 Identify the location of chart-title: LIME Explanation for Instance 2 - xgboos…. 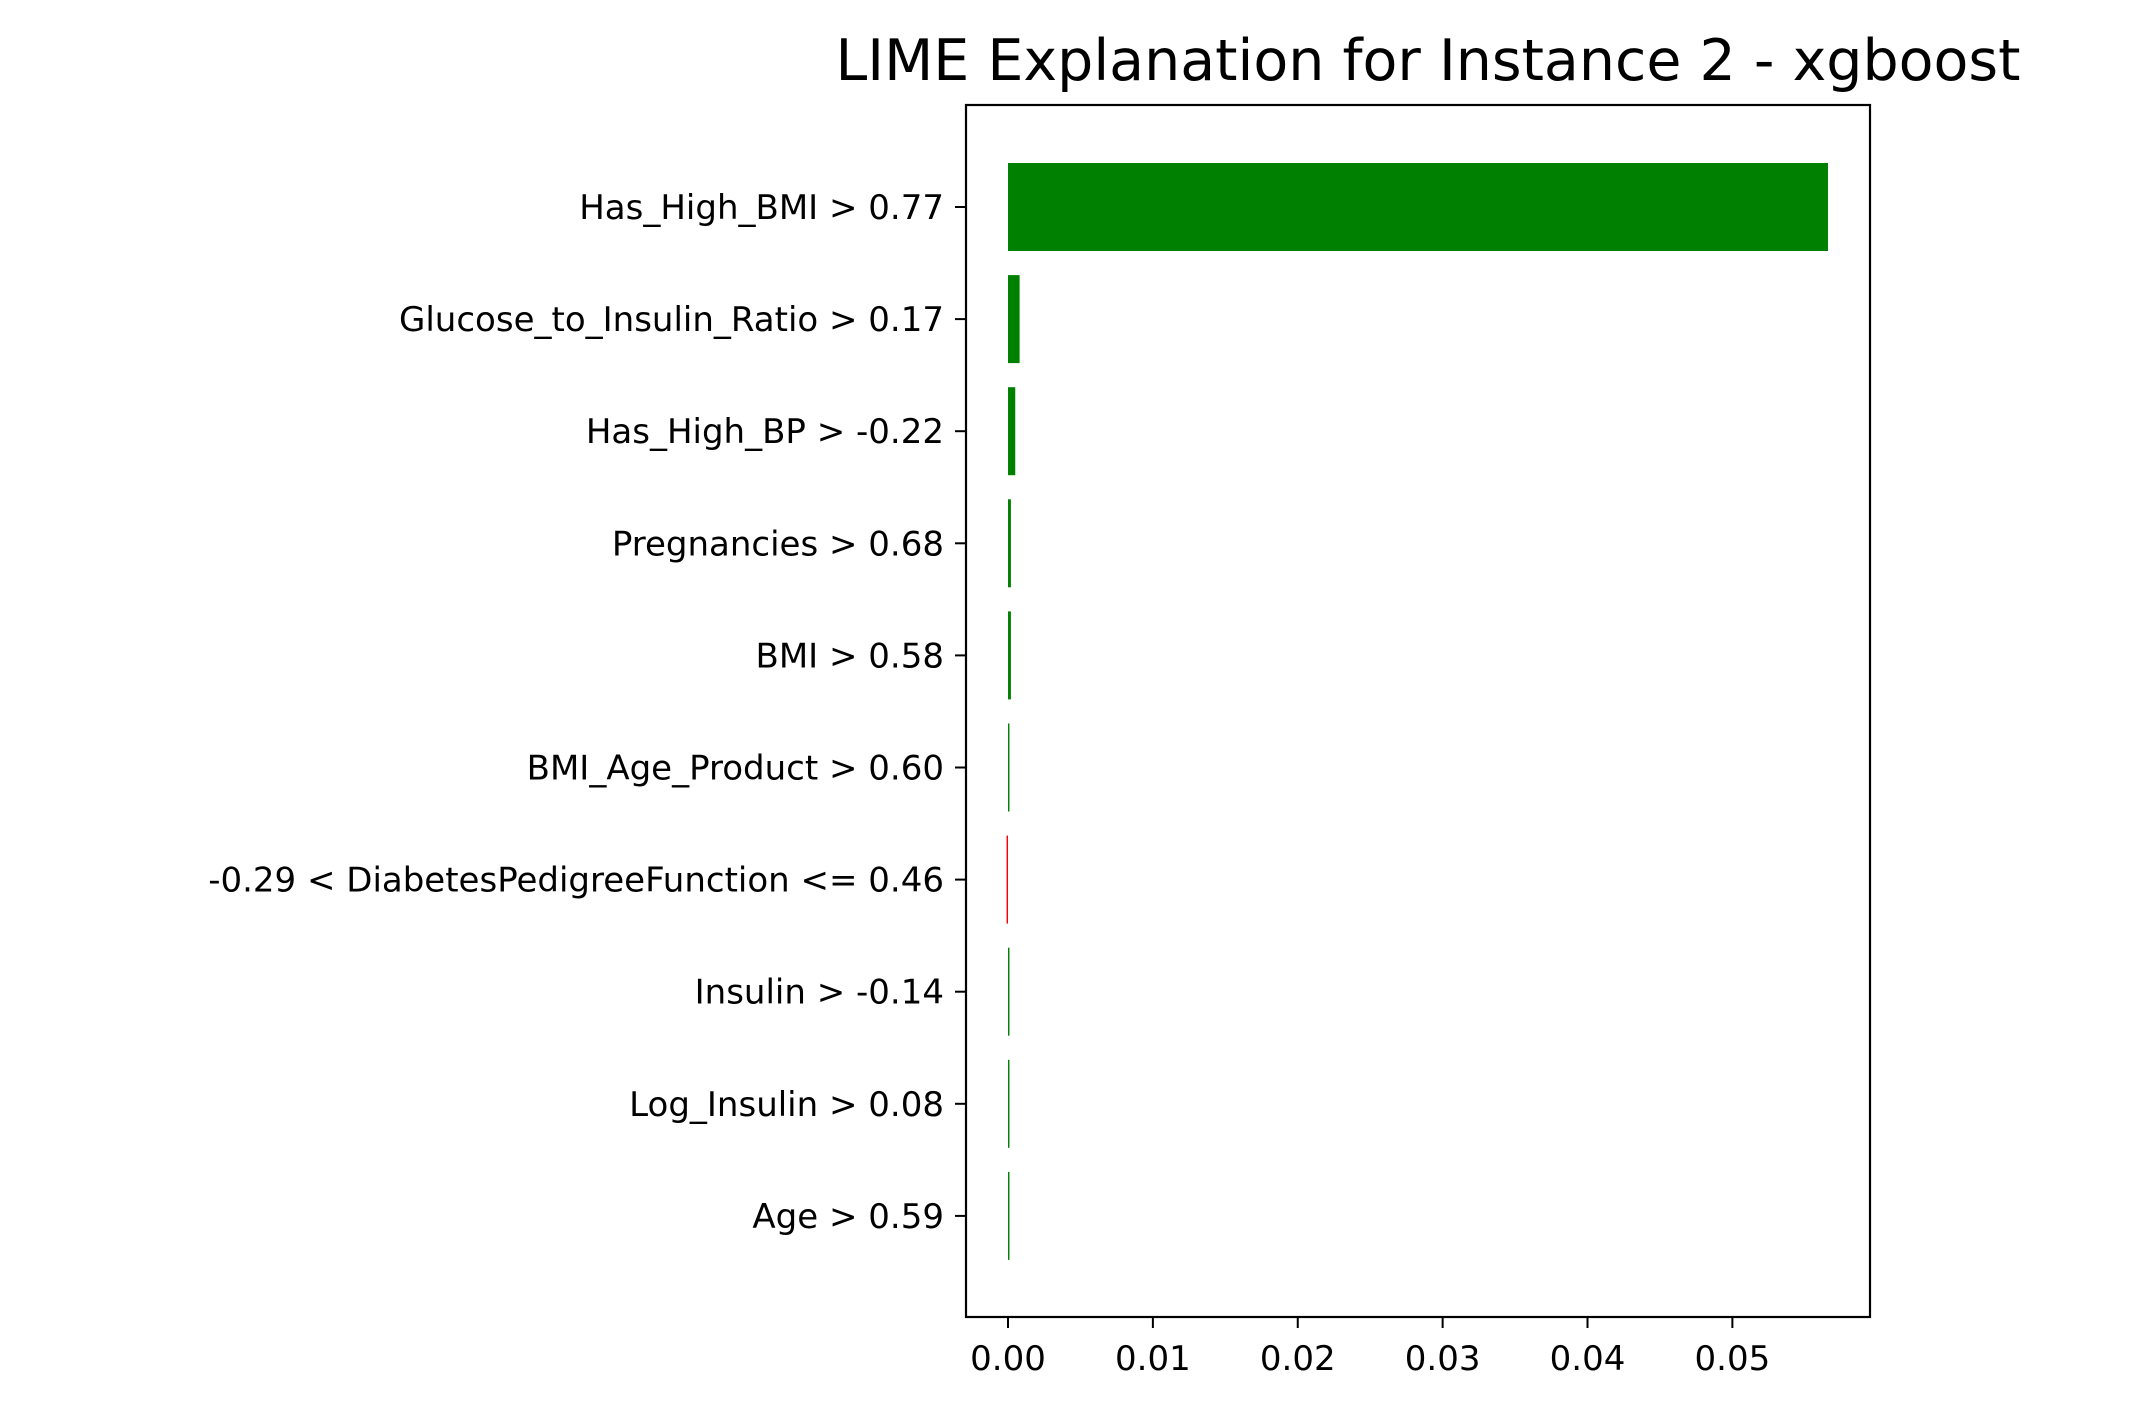
(1428, 61).